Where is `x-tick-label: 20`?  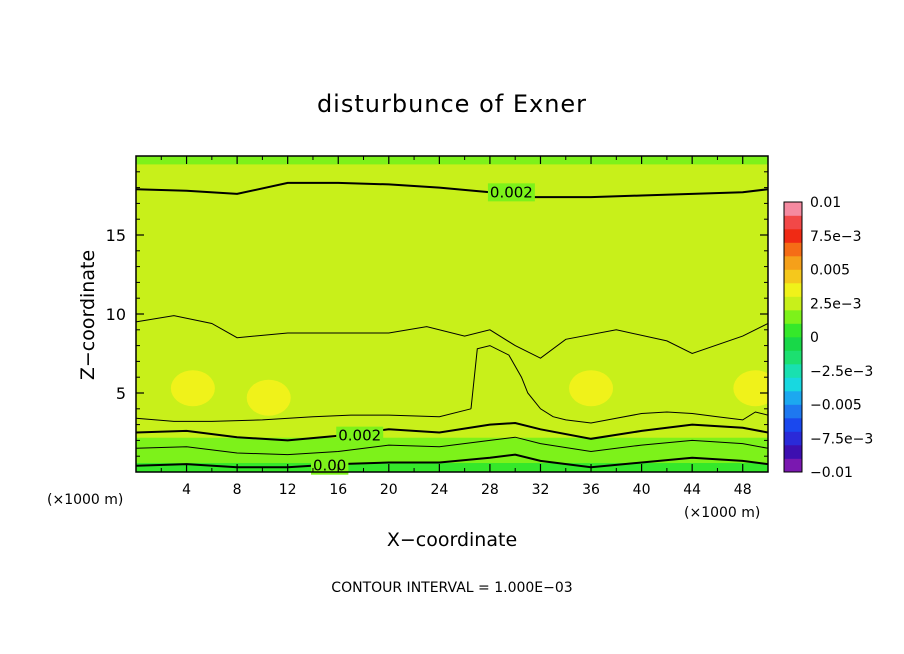 x-tick-label: 20 is located at coordinates (389, 490).